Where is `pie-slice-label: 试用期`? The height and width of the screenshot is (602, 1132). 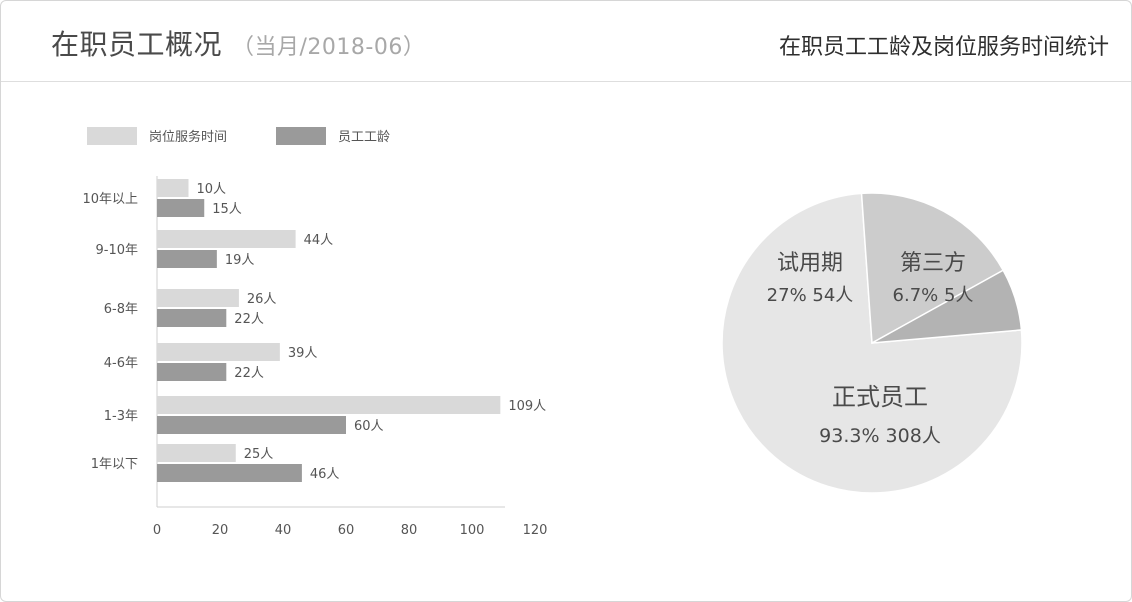
pie-slice-label: 试用期 is located at coordinates (810, 263).